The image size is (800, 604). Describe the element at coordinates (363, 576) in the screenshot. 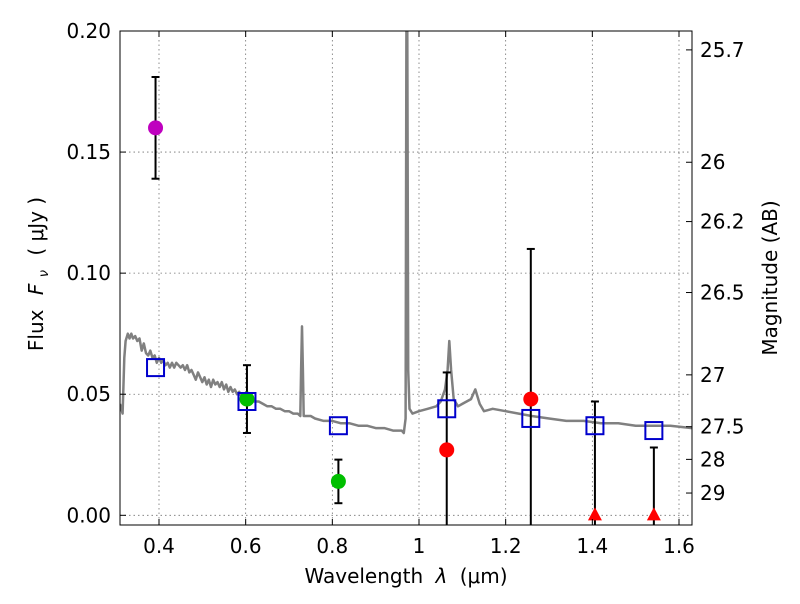

I see `x-axis-title-prefix: Wavelength` at that location.